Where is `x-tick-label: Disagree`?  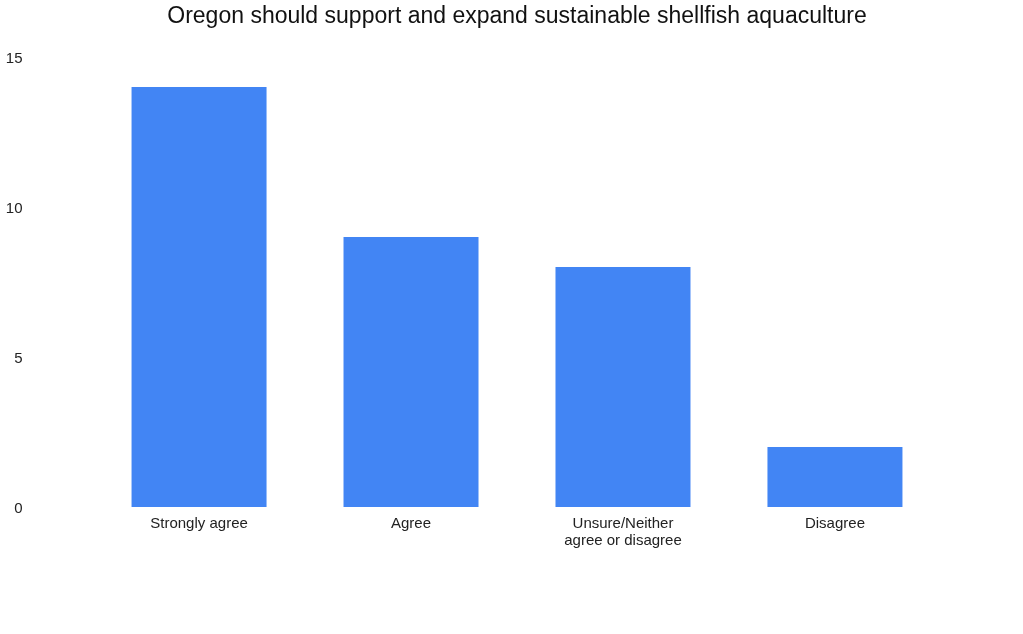 x-tick-label: Disagree is located at coordinates (834, 522).